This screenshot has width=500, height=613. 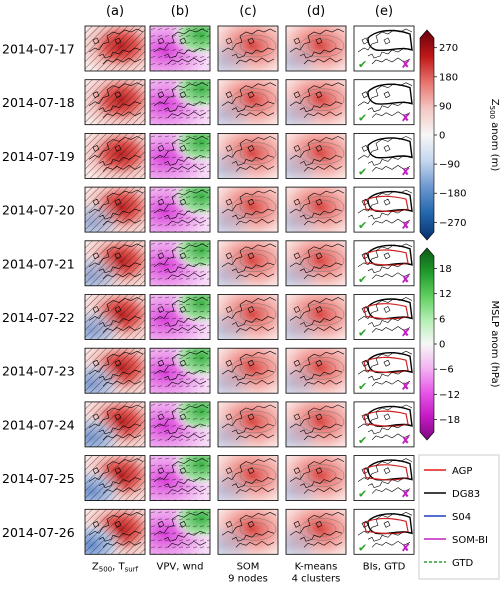 What do you see at coordinates (445, 106) in the screenshot?
I see `colorbar-tick-label: 90` at bounding box center [445, 106].